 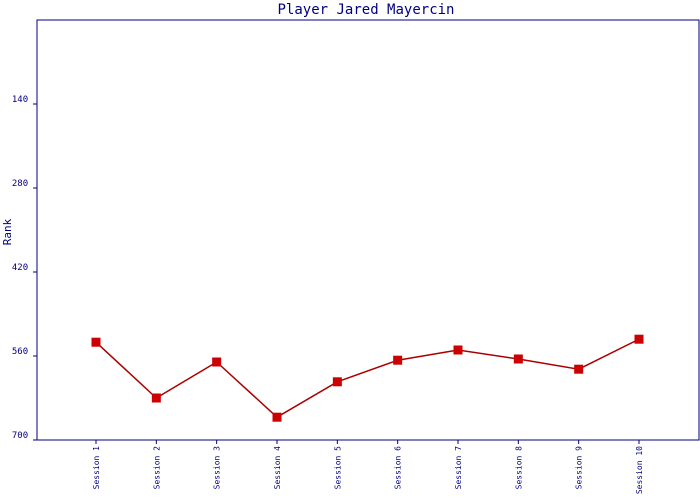 What do you see at coordinates (20, 268) in the screenshot?
I see `y-tick-label: 420` at bounding box center [20, 268].